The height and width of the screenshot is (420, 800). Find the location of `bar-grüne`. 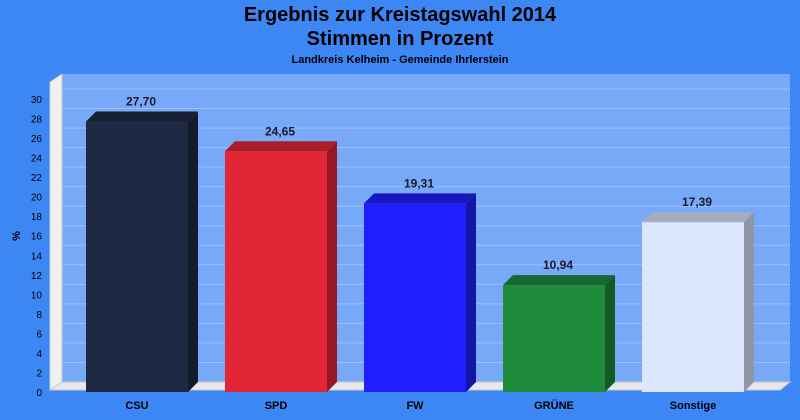

bar-grüne is located at coordinates (554, 338).